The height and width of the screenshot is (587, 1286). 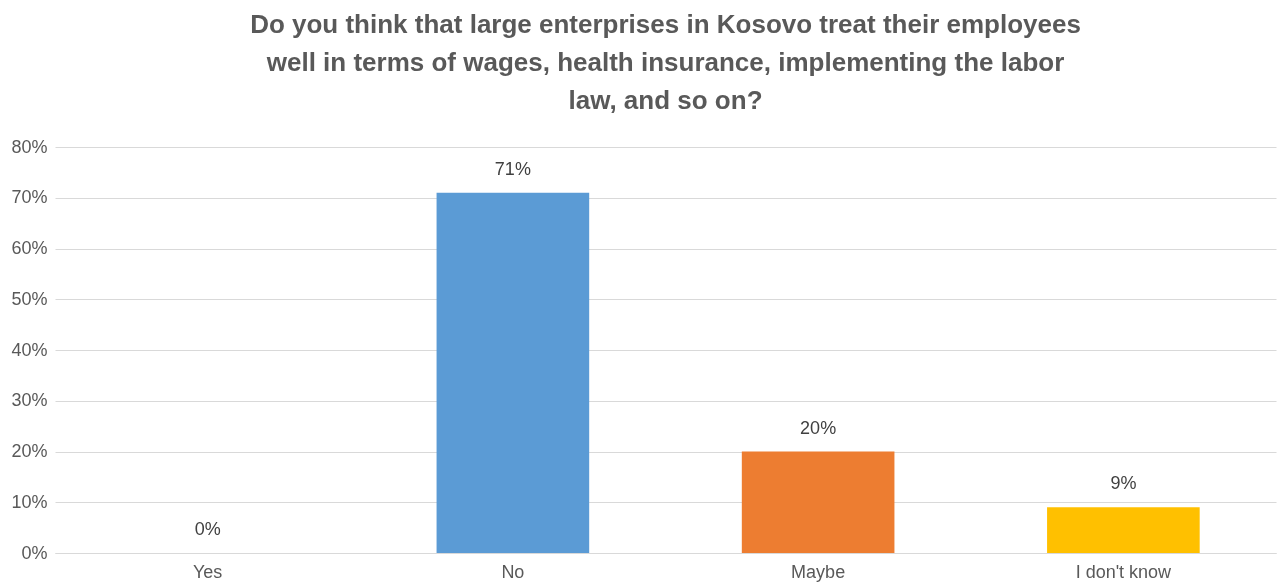 What do you see at coordinates (29, 146) in the screenshot?
I see `y-tick-label: 80%` at bounding box center [29, 146].